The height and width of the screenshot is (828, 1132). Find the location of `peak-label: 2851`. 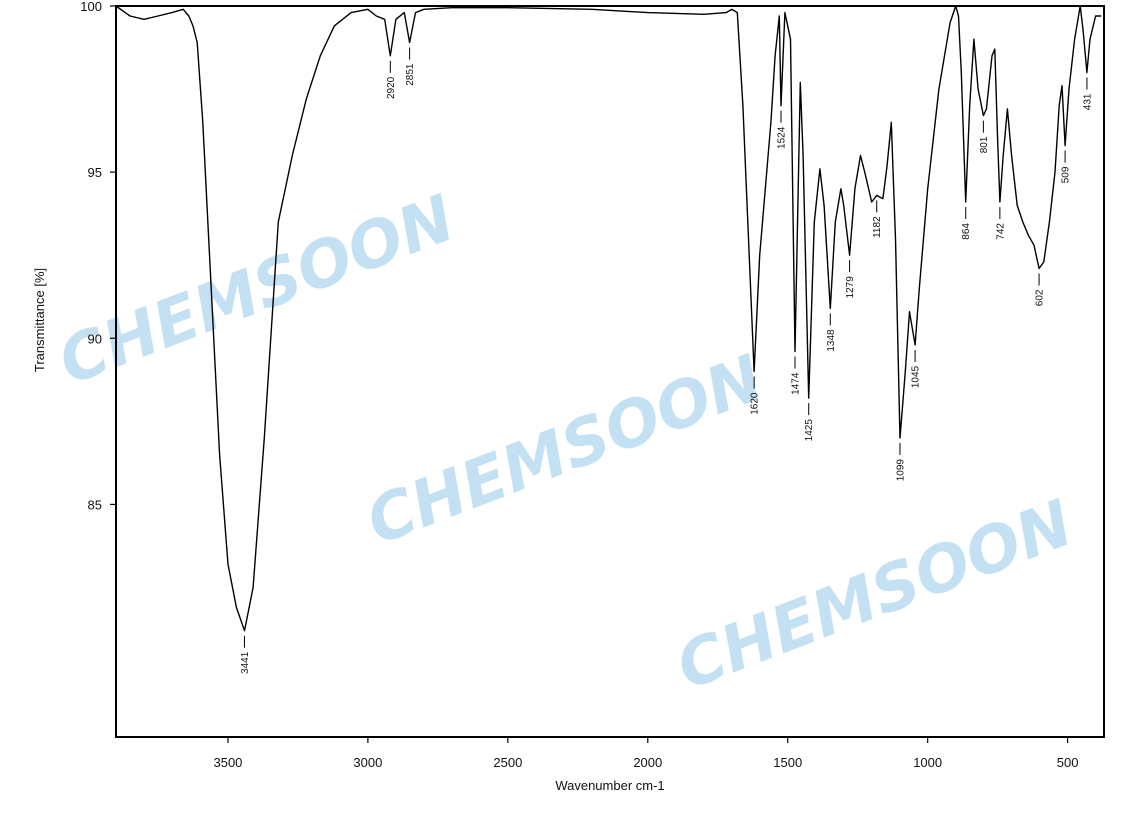

peak-label: 2851 is located at coordinates (410, 74).